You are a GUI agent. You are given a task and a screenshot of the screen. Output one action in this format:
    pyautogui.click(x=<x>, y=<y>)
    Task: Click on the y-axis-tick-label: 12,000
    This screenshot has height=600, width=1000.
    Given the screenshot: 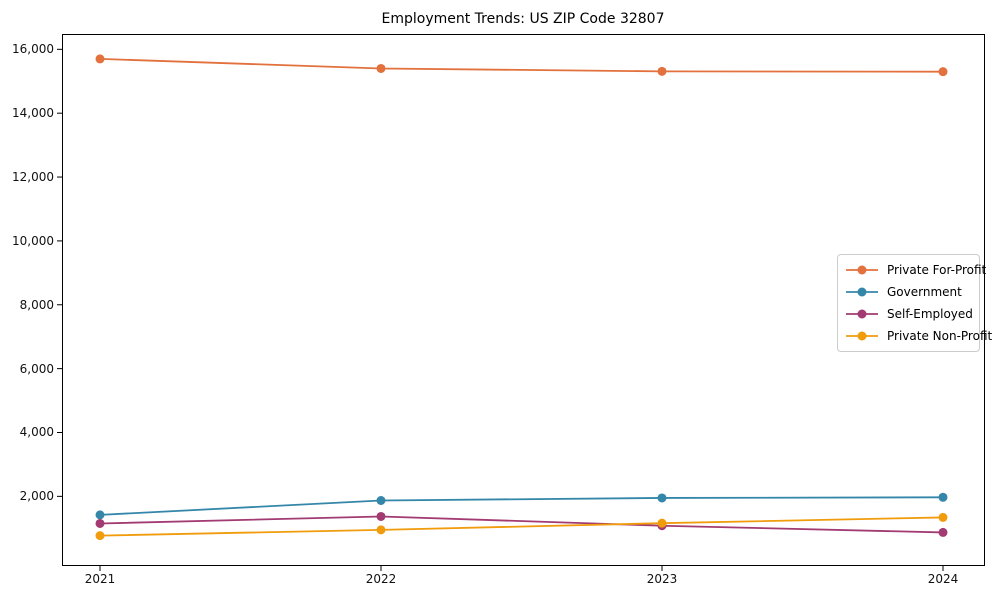 What is the action you would take?
    pyautogui.click(x=33, y=177)
    